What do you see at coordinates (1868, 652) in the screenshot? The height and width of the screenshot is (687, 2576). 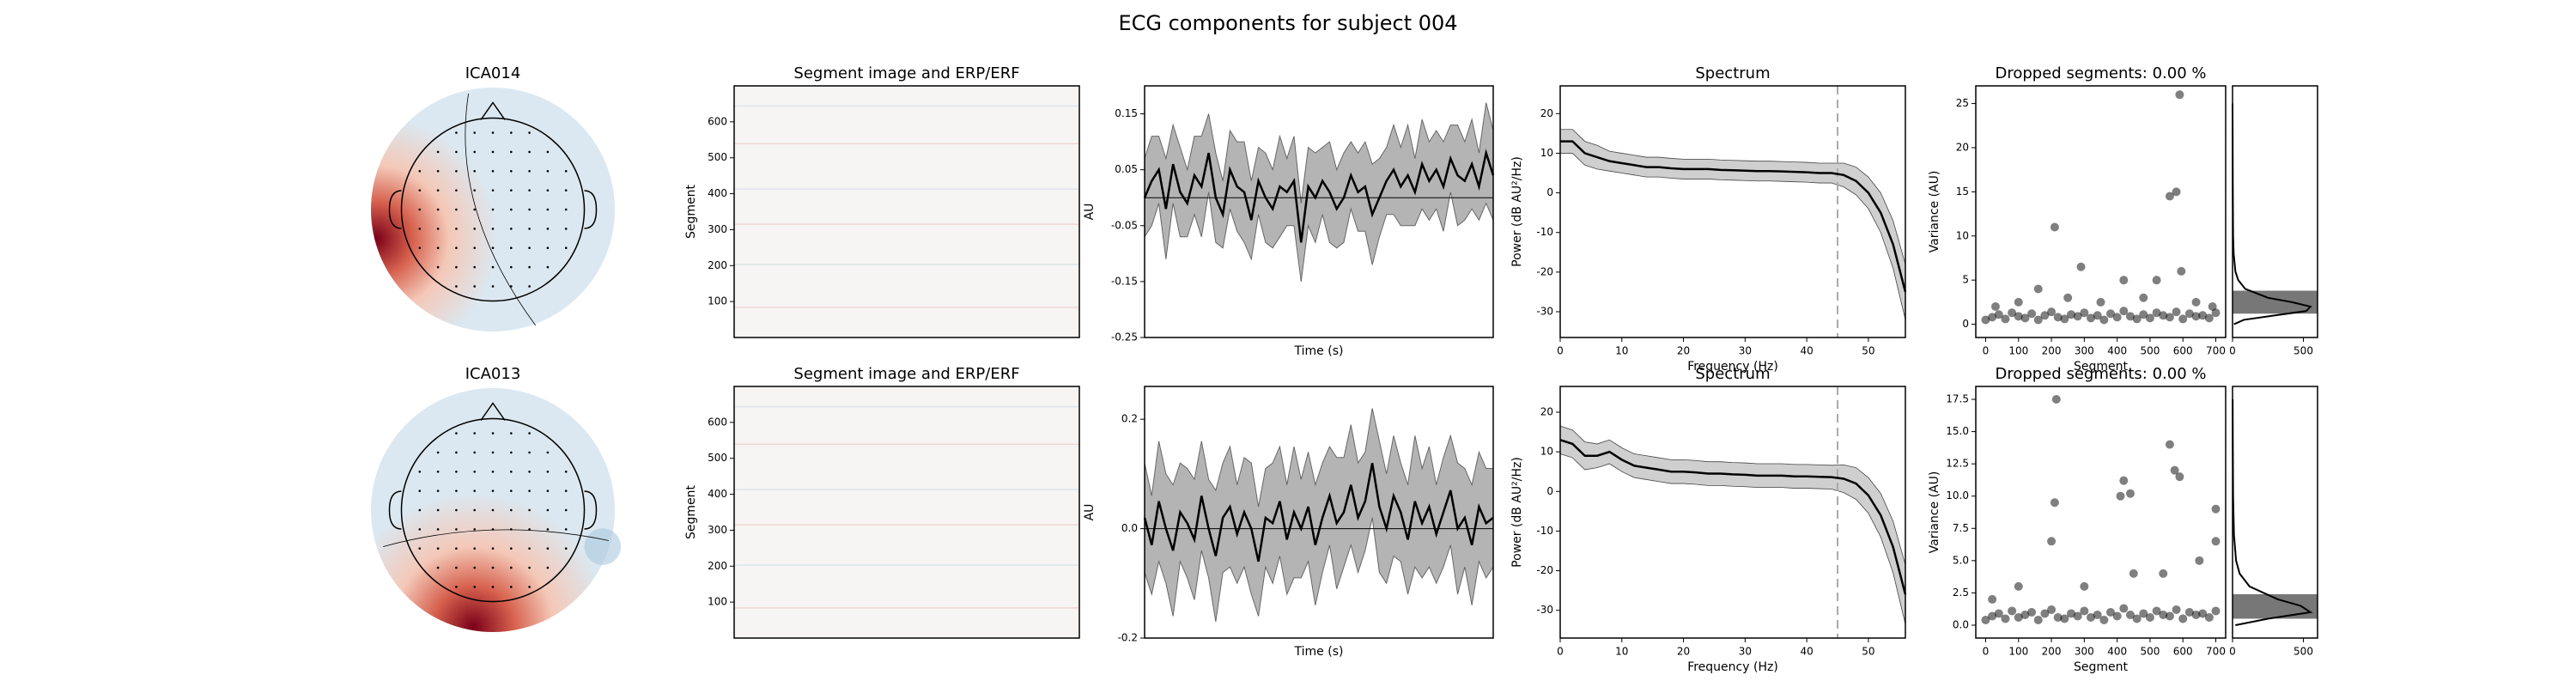 I see `x-tick-label: 50` at bounding box center [1868, 652].